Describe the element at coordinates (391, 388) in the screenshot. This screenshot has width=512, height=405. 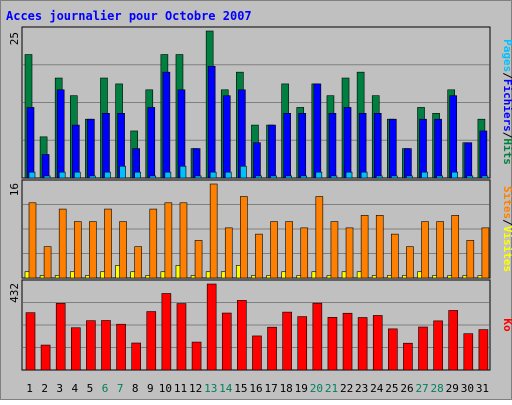
I see `x-label-day-25: 25` at that location.